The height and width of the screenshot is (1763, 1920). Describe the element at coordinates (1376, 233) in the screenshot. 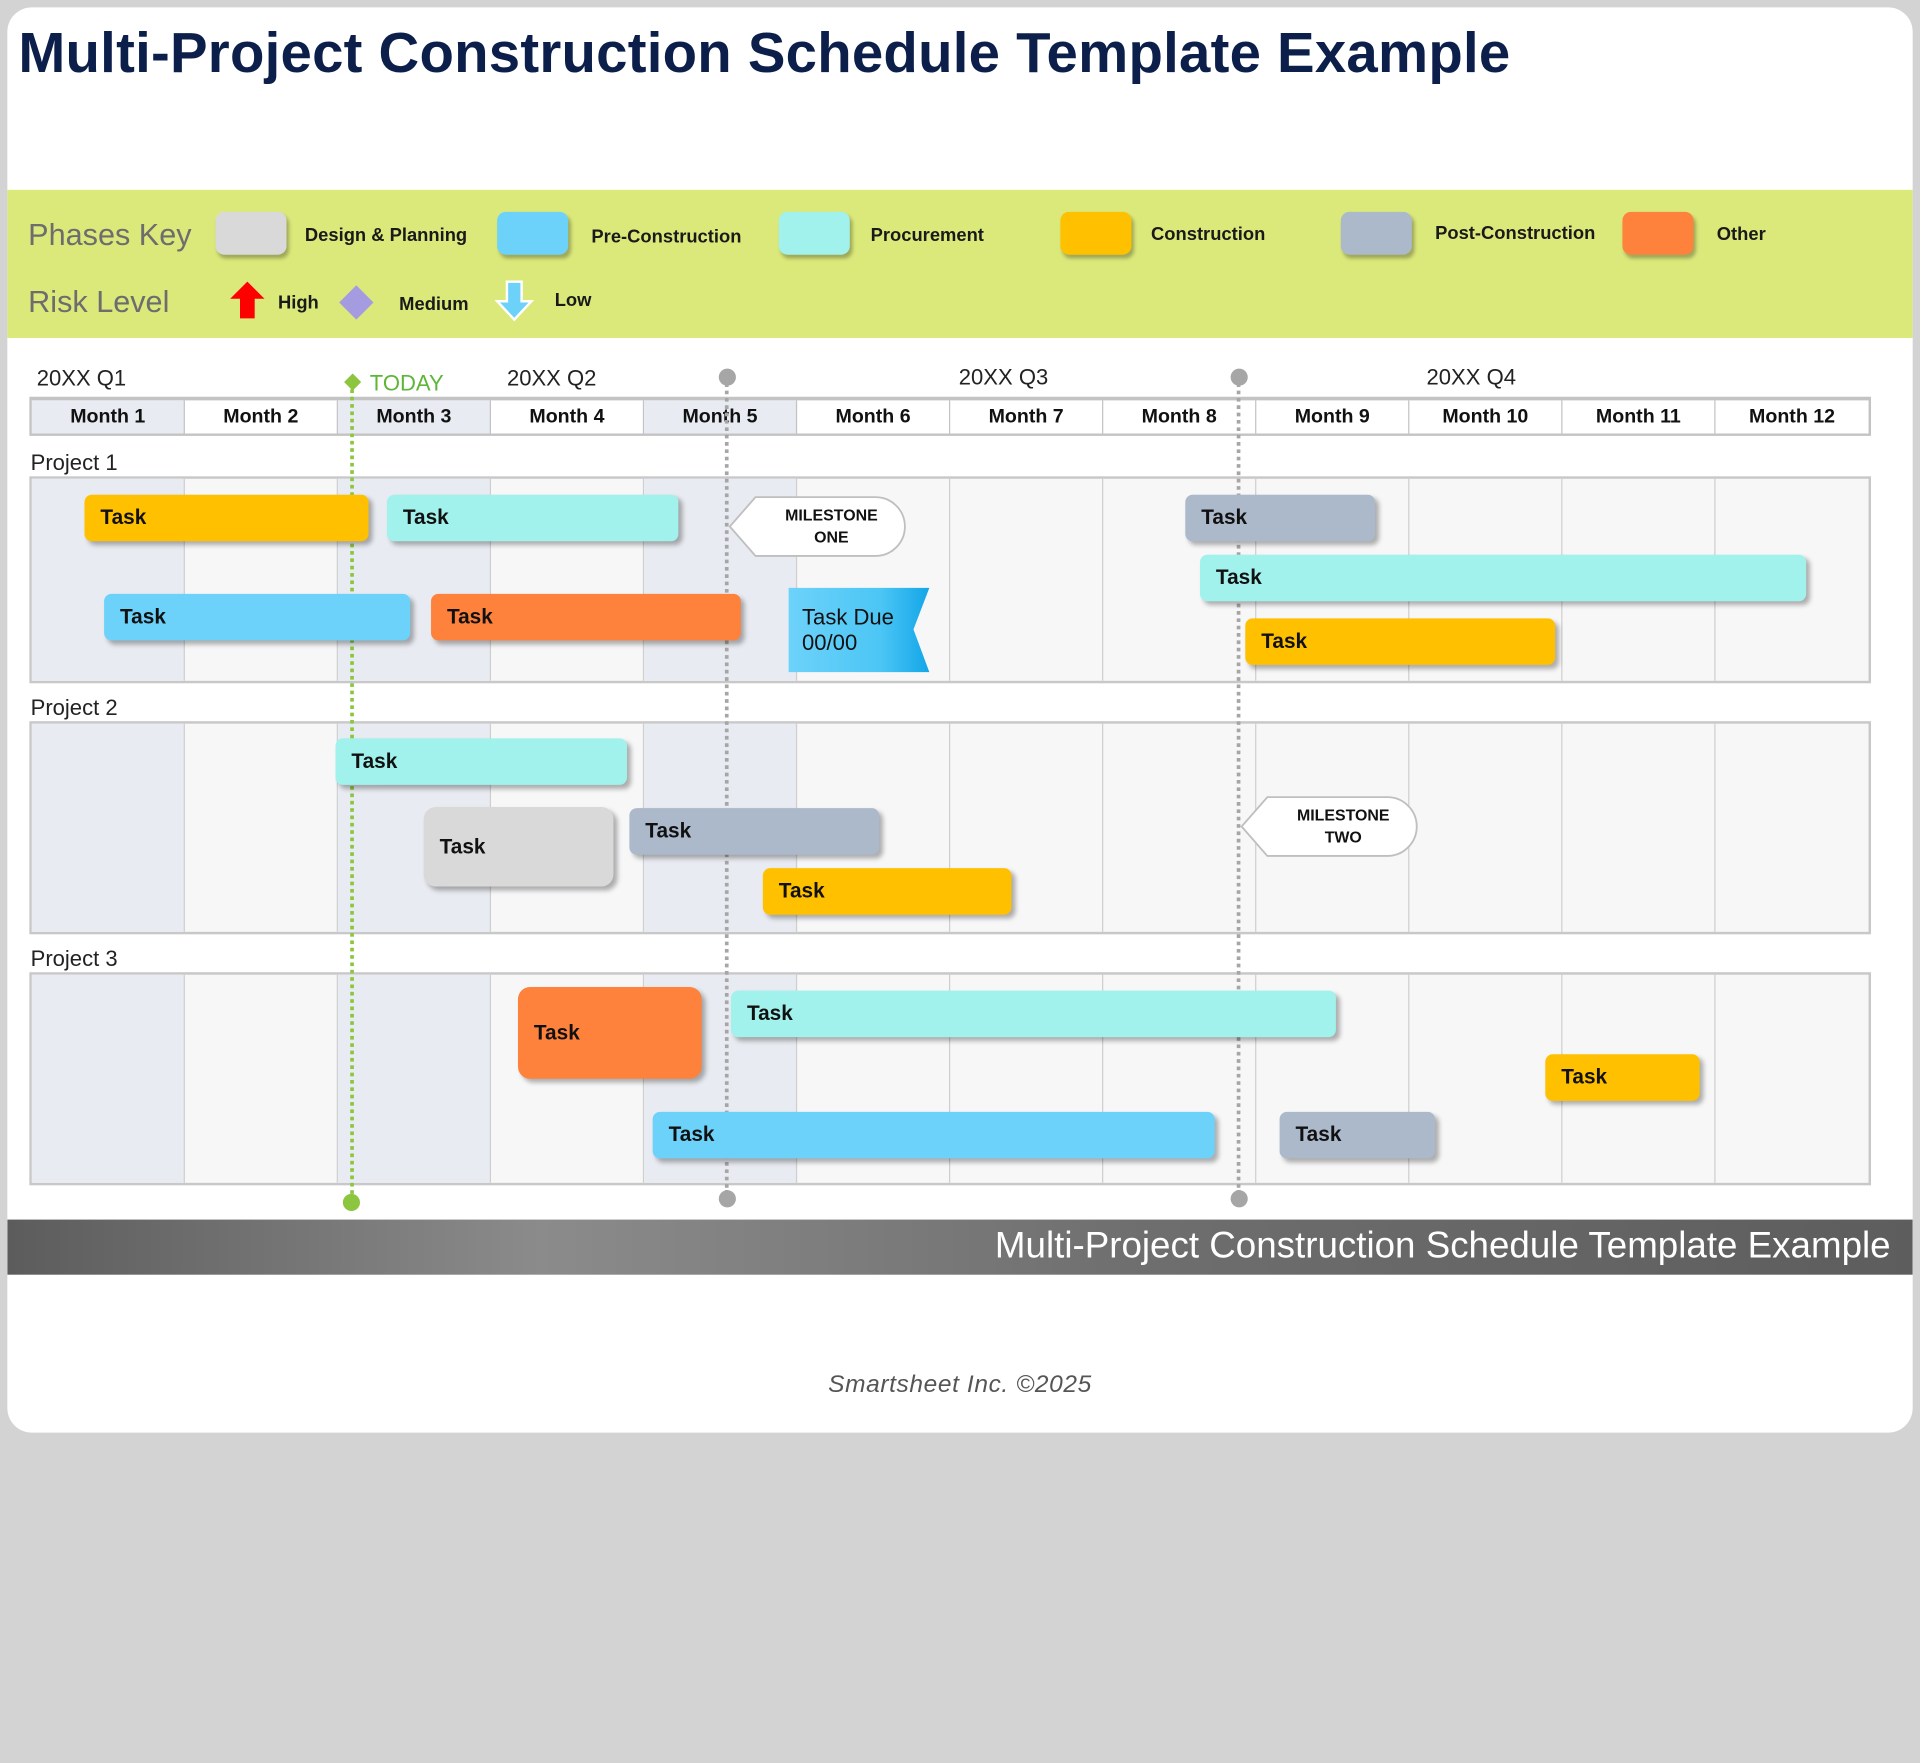

I see `swatch-post-construction` at that location.